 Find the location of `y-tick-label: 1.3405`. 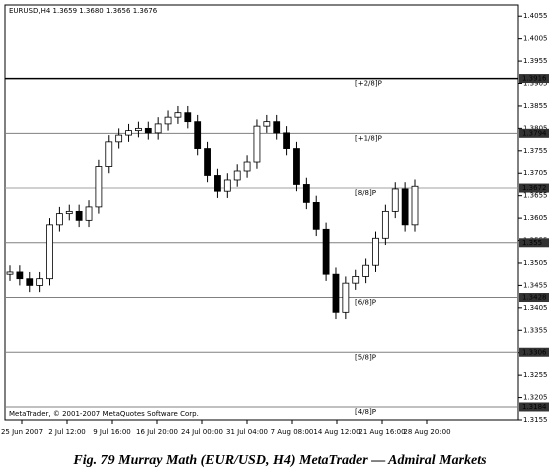

y-tick-label: 1.3405 is located at coordinates (535, 308).